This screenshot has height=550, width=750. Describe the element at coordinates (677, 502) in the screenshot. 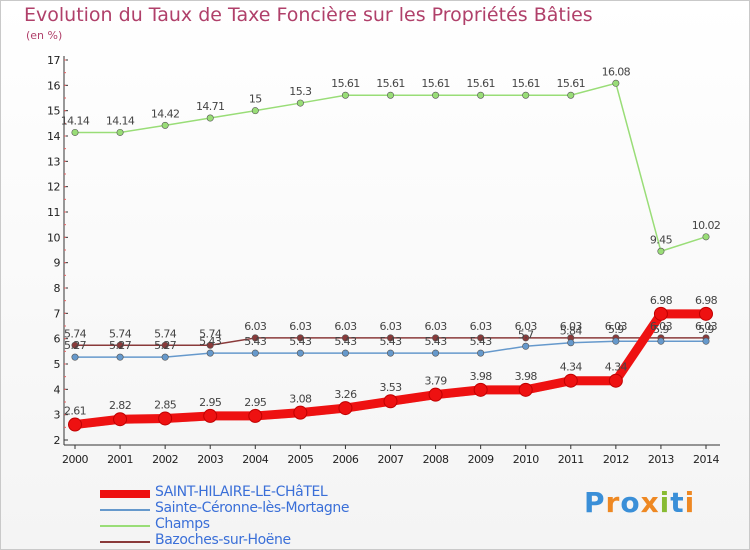

I see `logo-letter: t` at that location.